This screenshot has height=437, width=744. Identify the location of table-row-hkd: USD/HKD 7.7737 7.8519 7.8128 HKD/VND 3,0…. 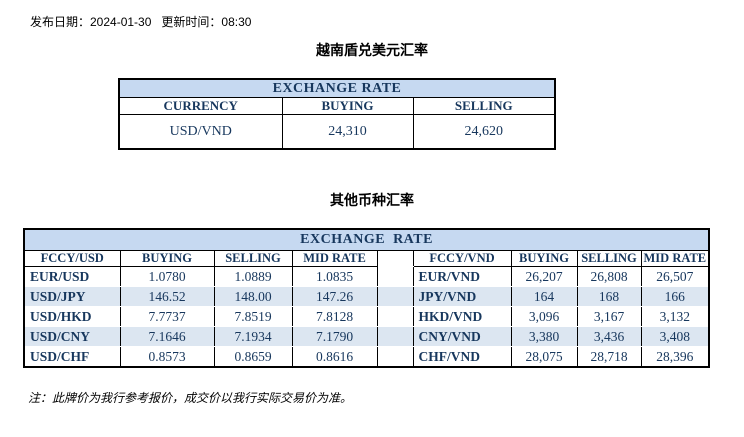
(366, 316).